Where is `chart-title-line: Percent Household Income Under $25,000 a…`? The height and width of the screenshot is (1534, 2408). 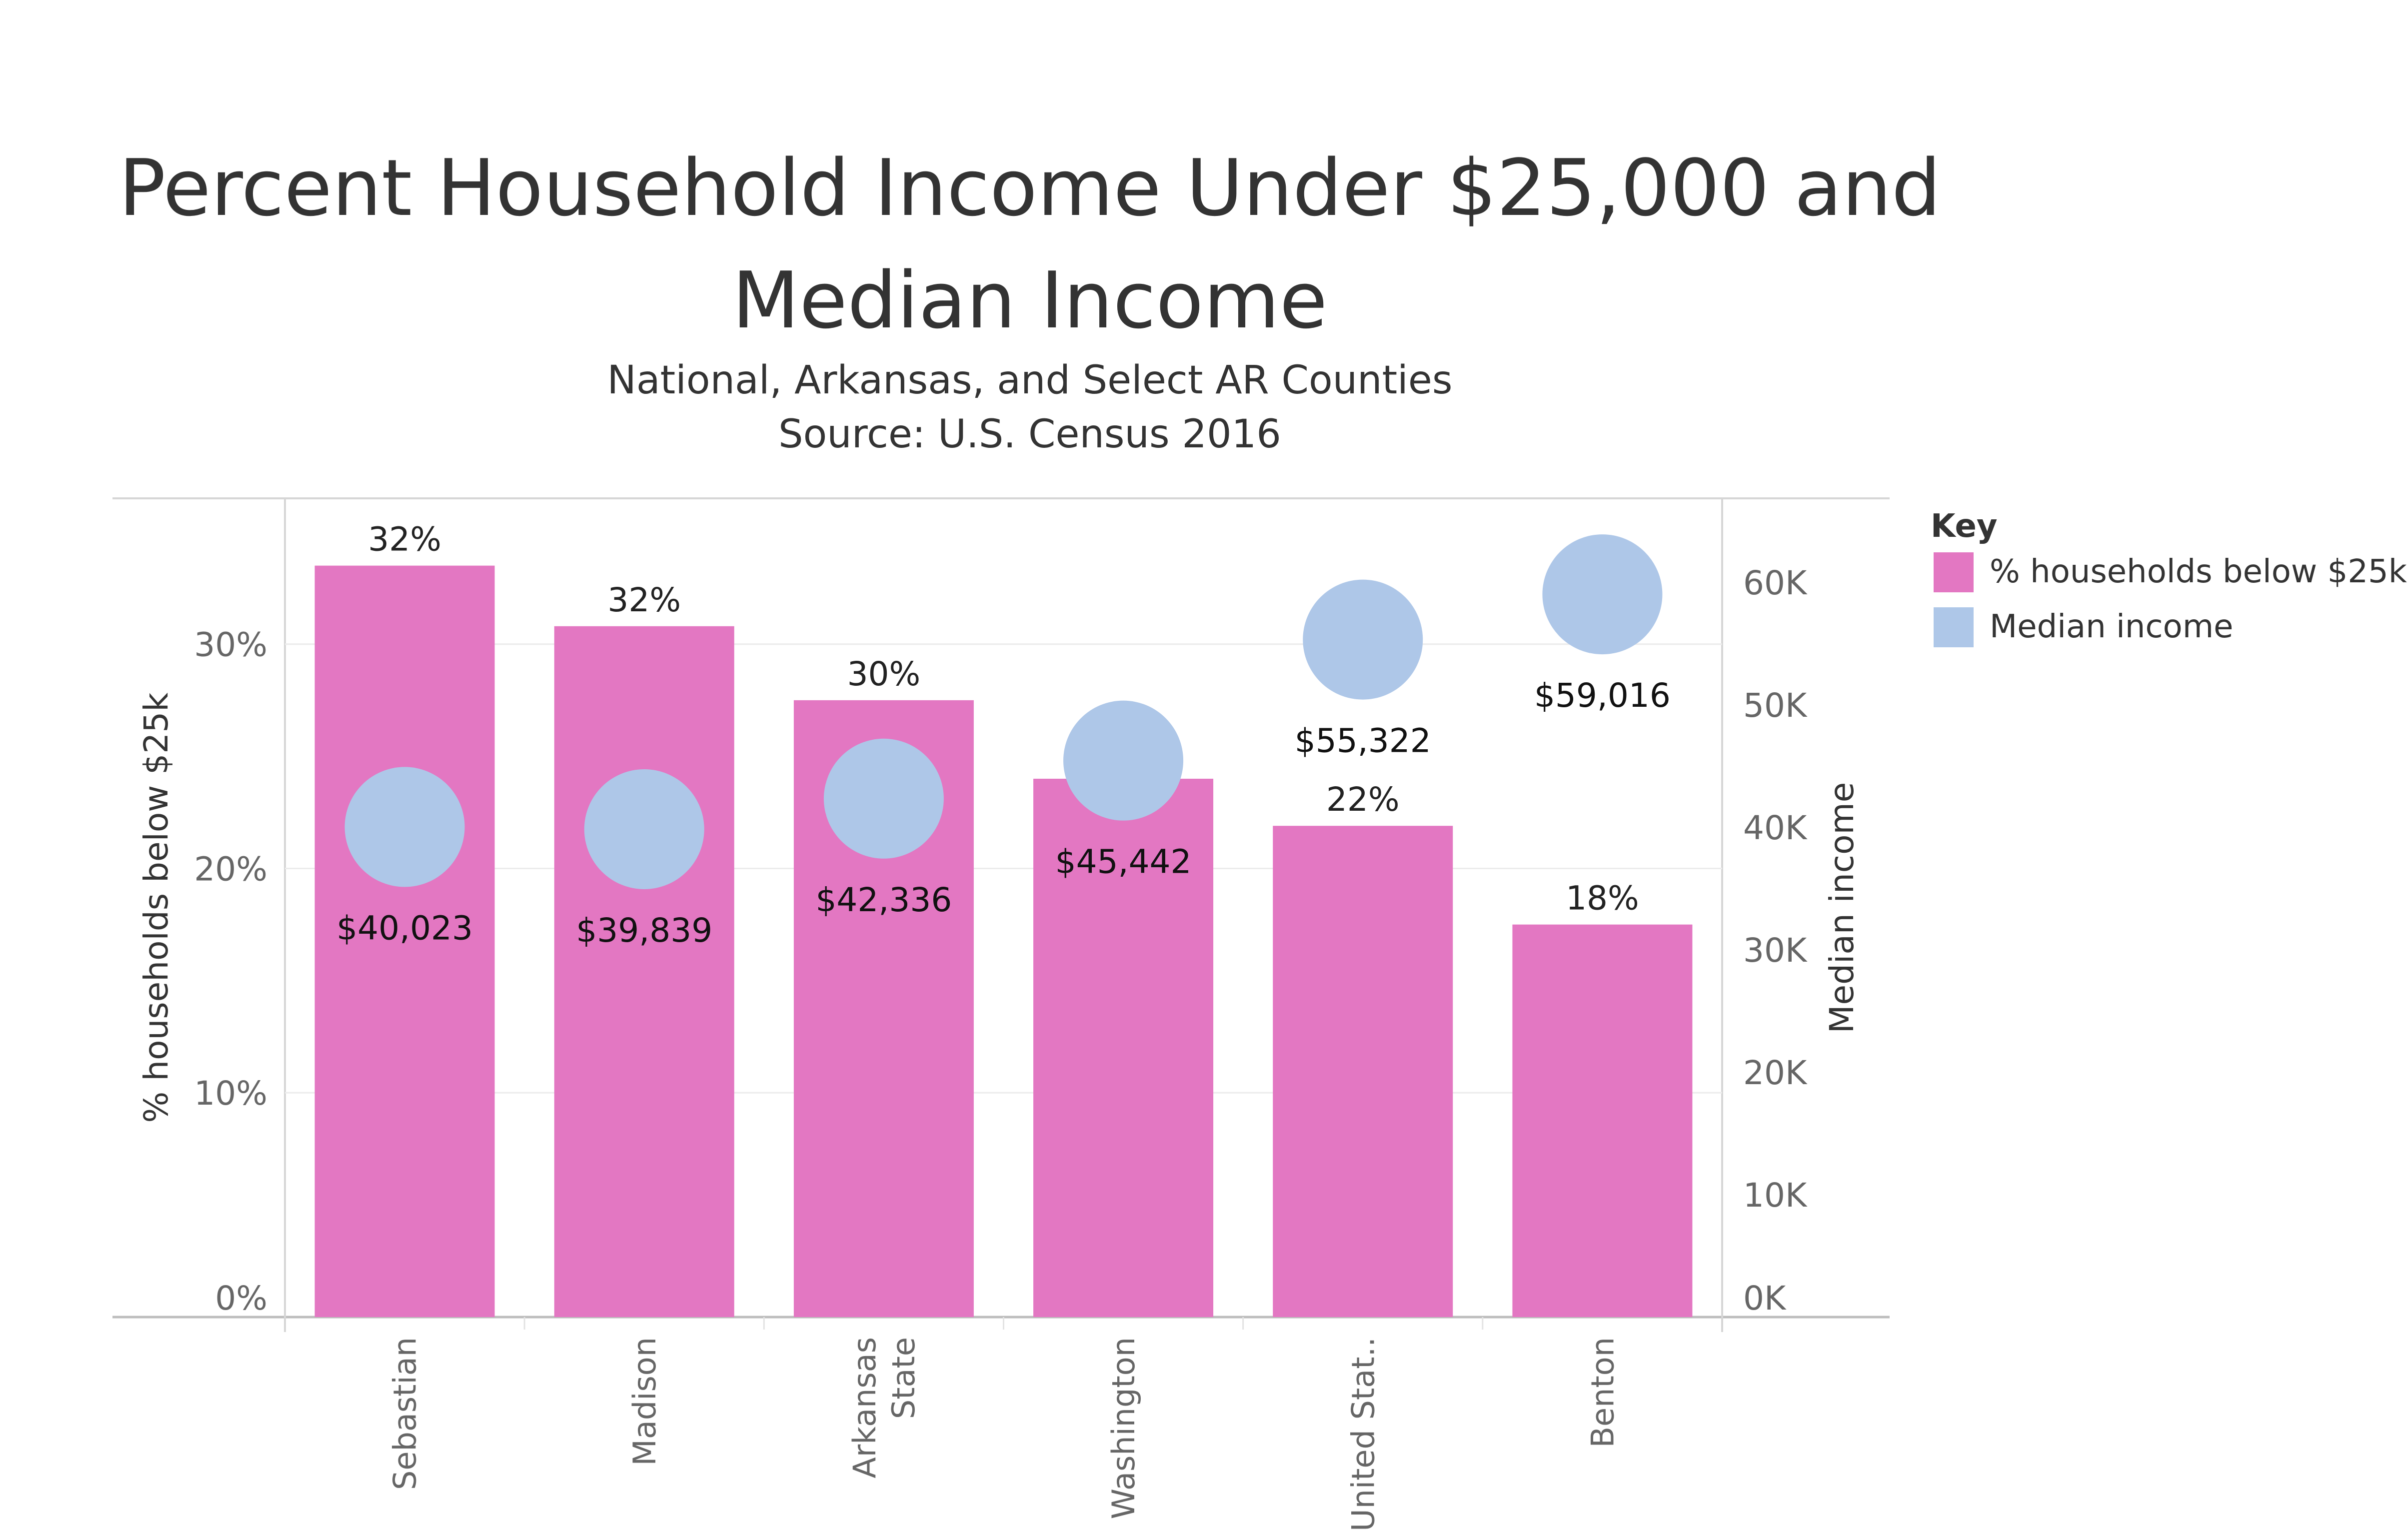
chart-title-line: Percent Household Income Under $25,000 a… is located at coordinates (1029, 187).